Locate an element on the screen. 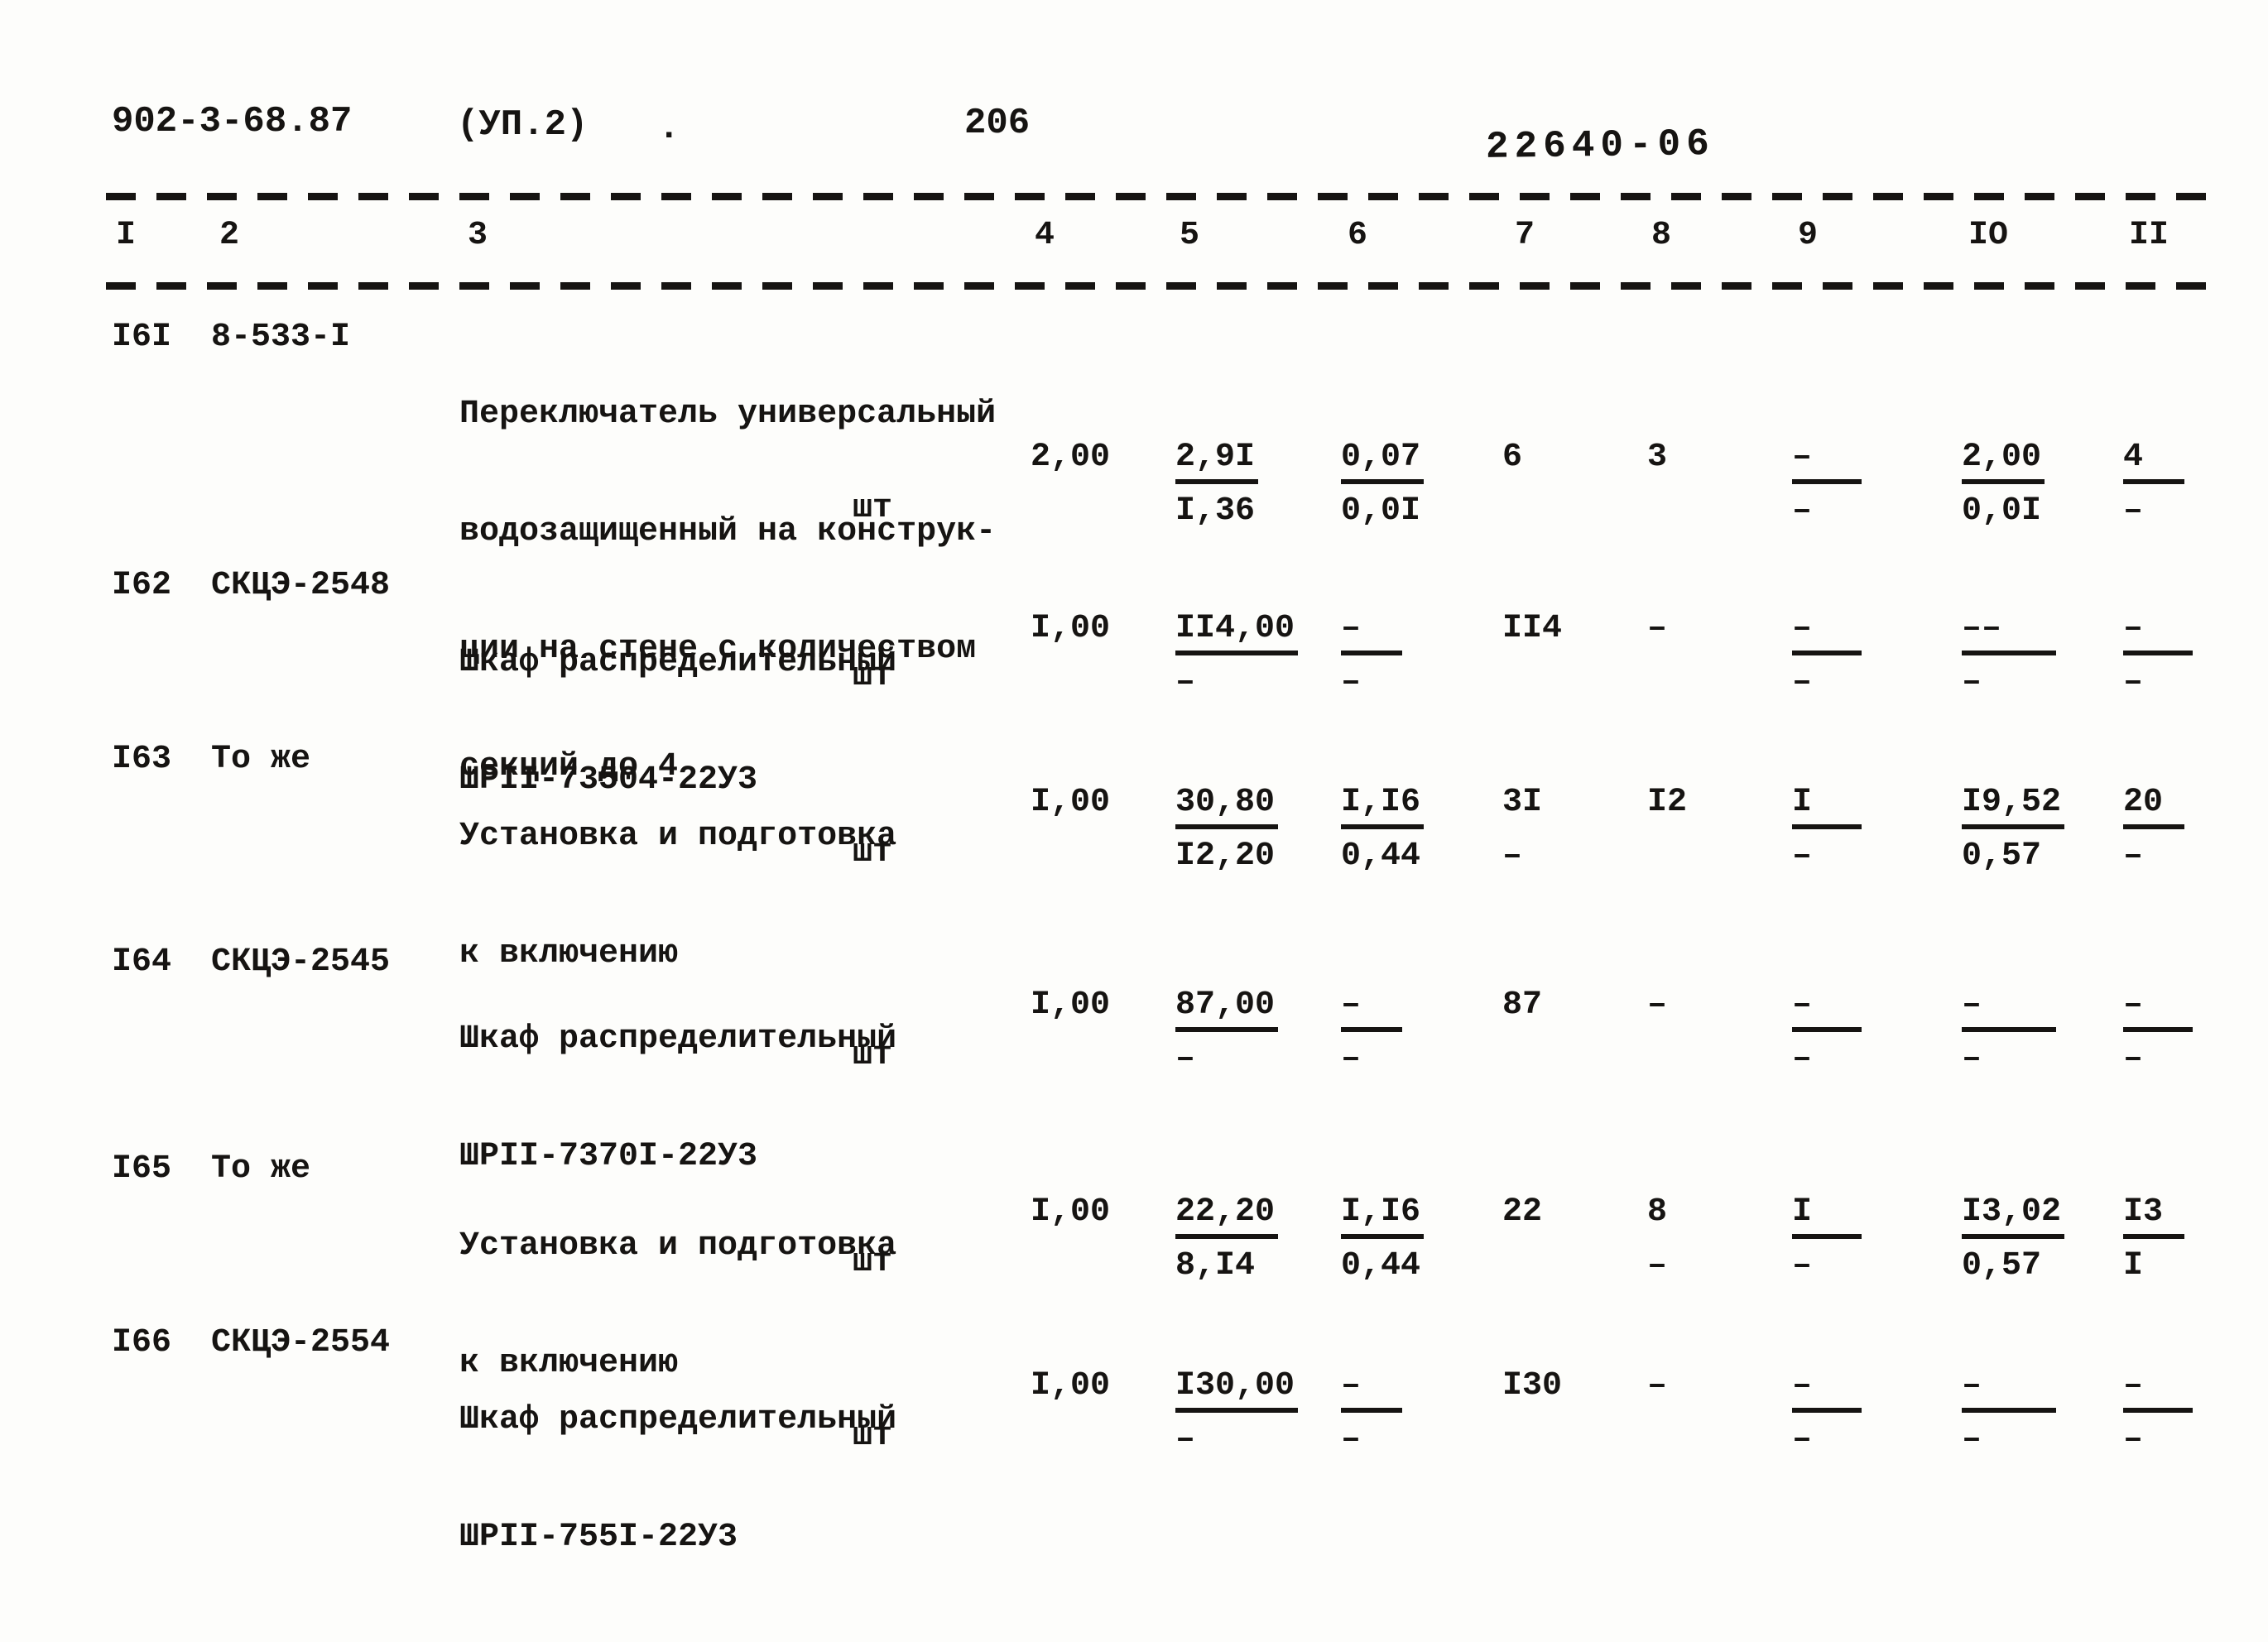 Image resolution: width=2268 pixels, height=1642 pixels. cell-col10: I3,02 0,57 is located at coordinates (2013, 1238).